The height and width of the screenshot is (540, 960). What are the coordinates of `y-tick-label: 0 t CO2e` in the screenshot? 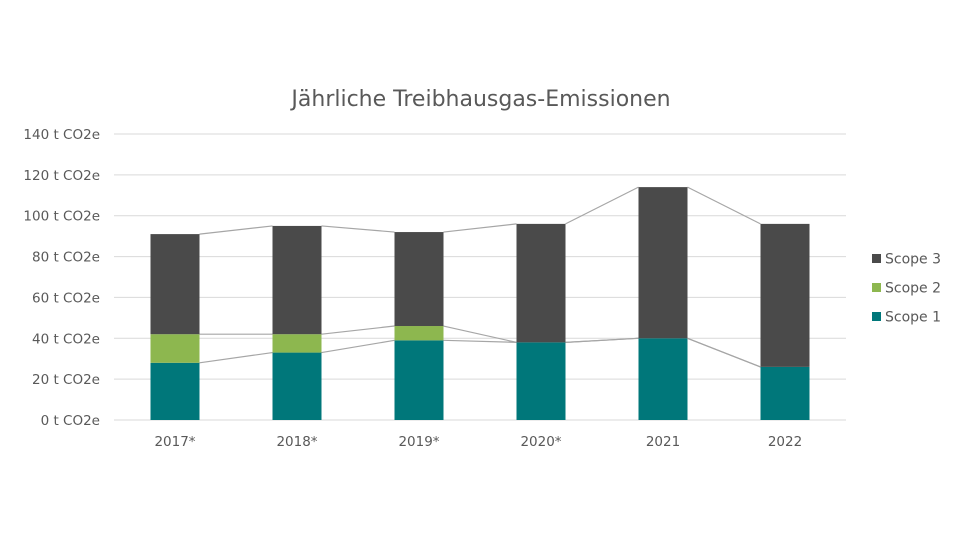 It's located at (70, 421).